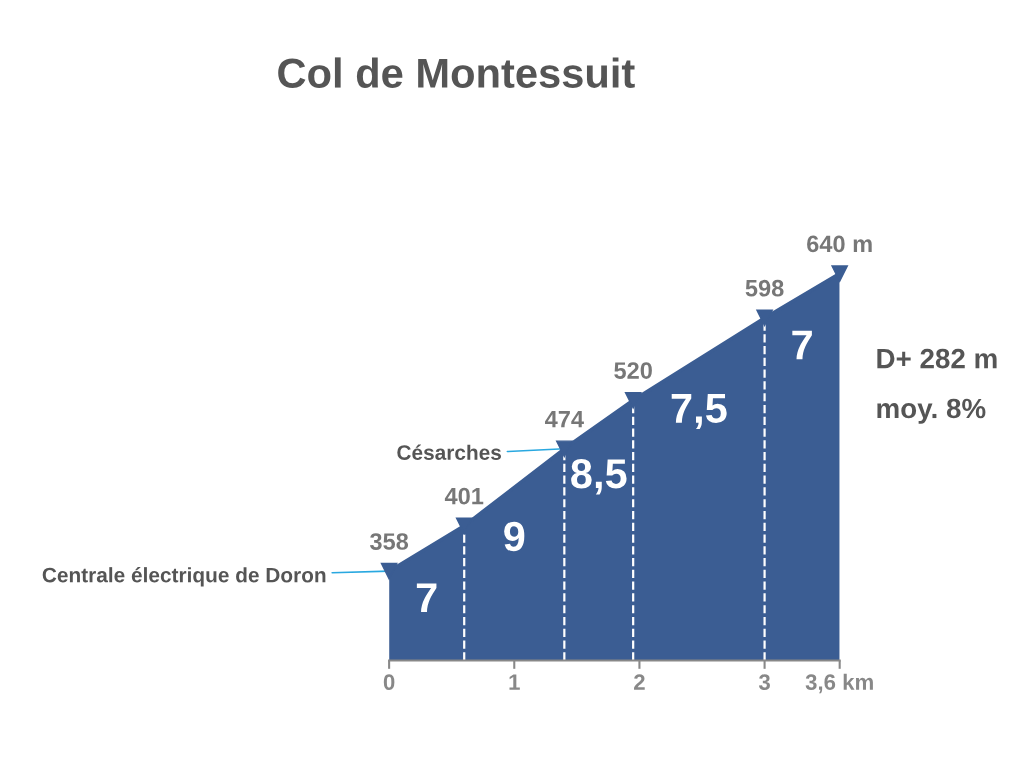  Describe the element at coordinates (456, 72) in the screenshot. I see `chart-title: Col de Montessuit` at that location.